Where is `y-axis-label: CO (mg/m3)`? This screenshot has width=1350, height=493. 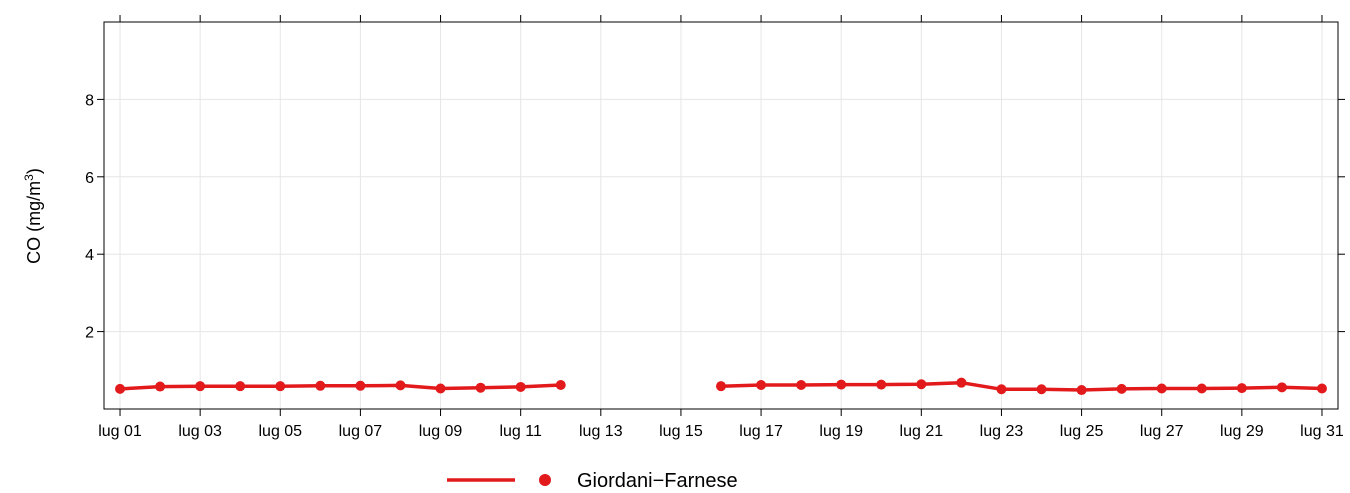 y-axis-label: CO (mg/m3) is located at coordinates (33, 216).